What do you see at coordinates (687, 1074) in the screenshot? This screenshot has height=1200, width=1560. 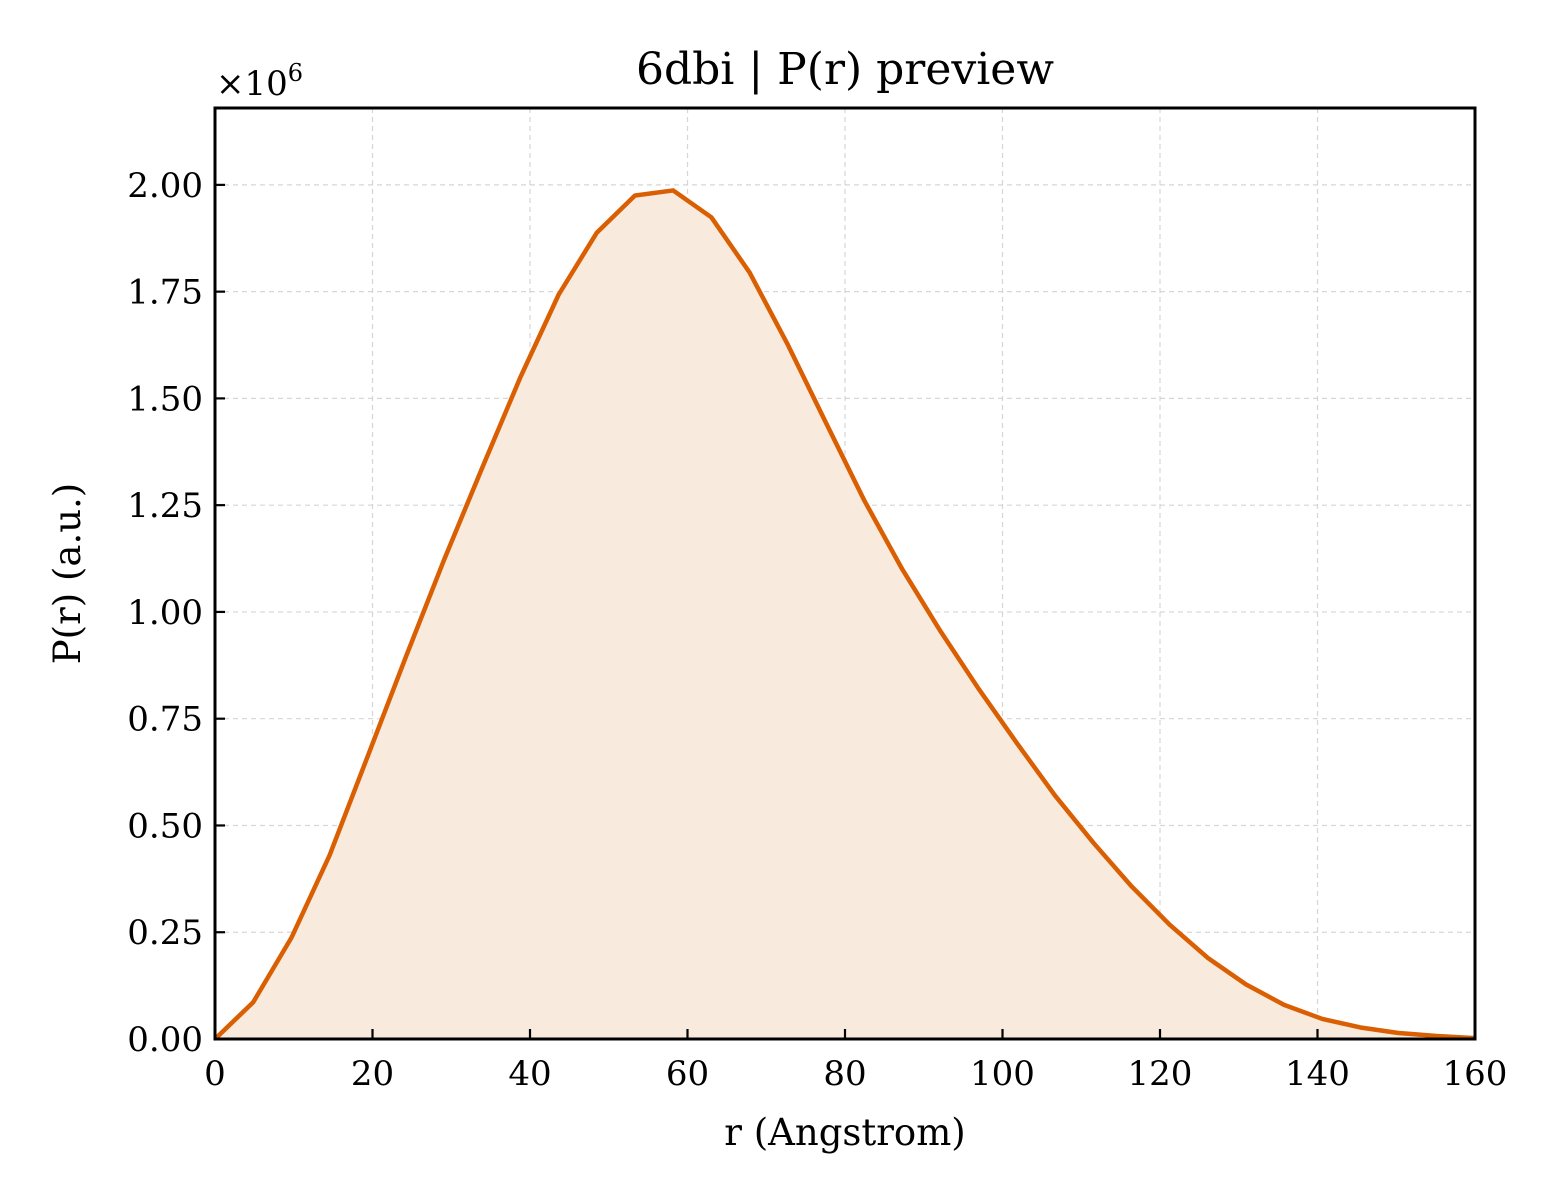 I see `x-tick-label: 60` at bounding box center [687, 1074].